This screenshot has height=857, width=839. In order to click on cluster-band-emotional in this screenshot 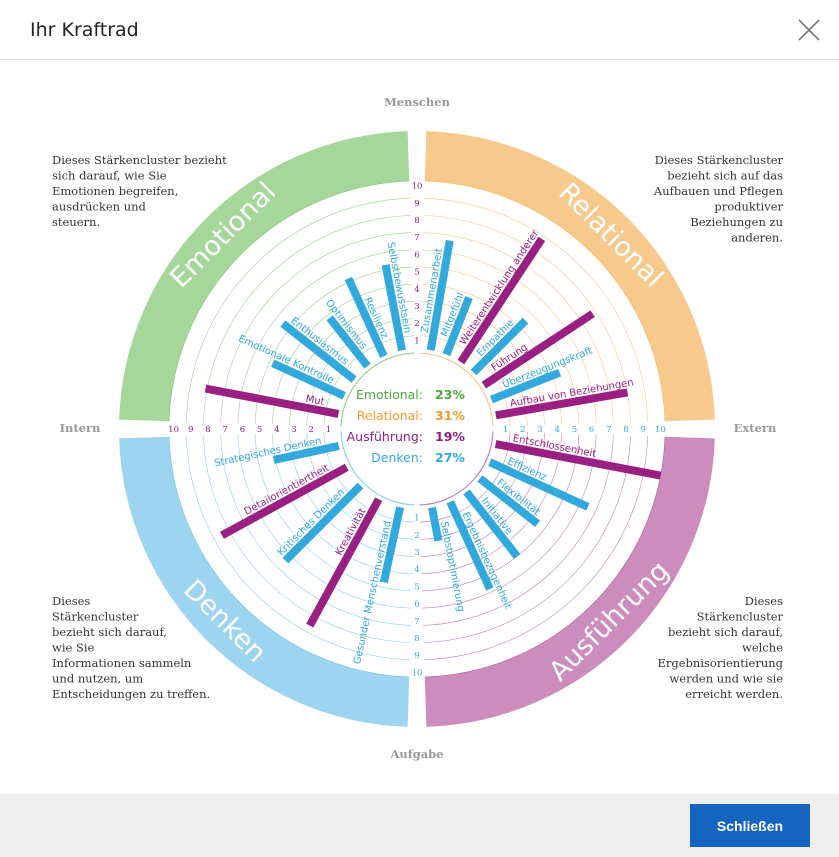, I will do `click(264, 276)`.